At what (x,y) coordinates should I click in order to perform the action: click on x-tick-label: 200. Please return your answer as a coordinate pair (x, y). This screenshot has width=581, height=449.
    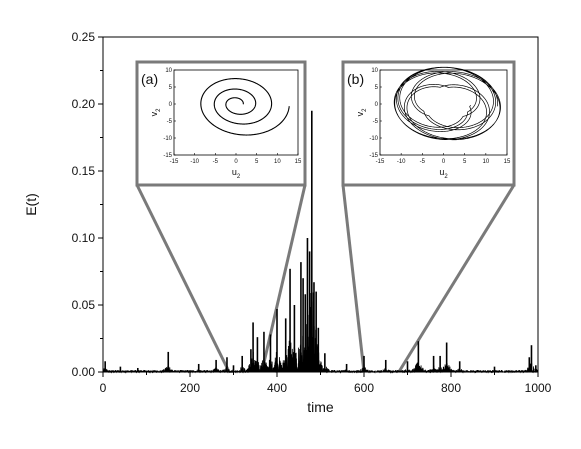
    Looking at the image, I should click on (190, 388).